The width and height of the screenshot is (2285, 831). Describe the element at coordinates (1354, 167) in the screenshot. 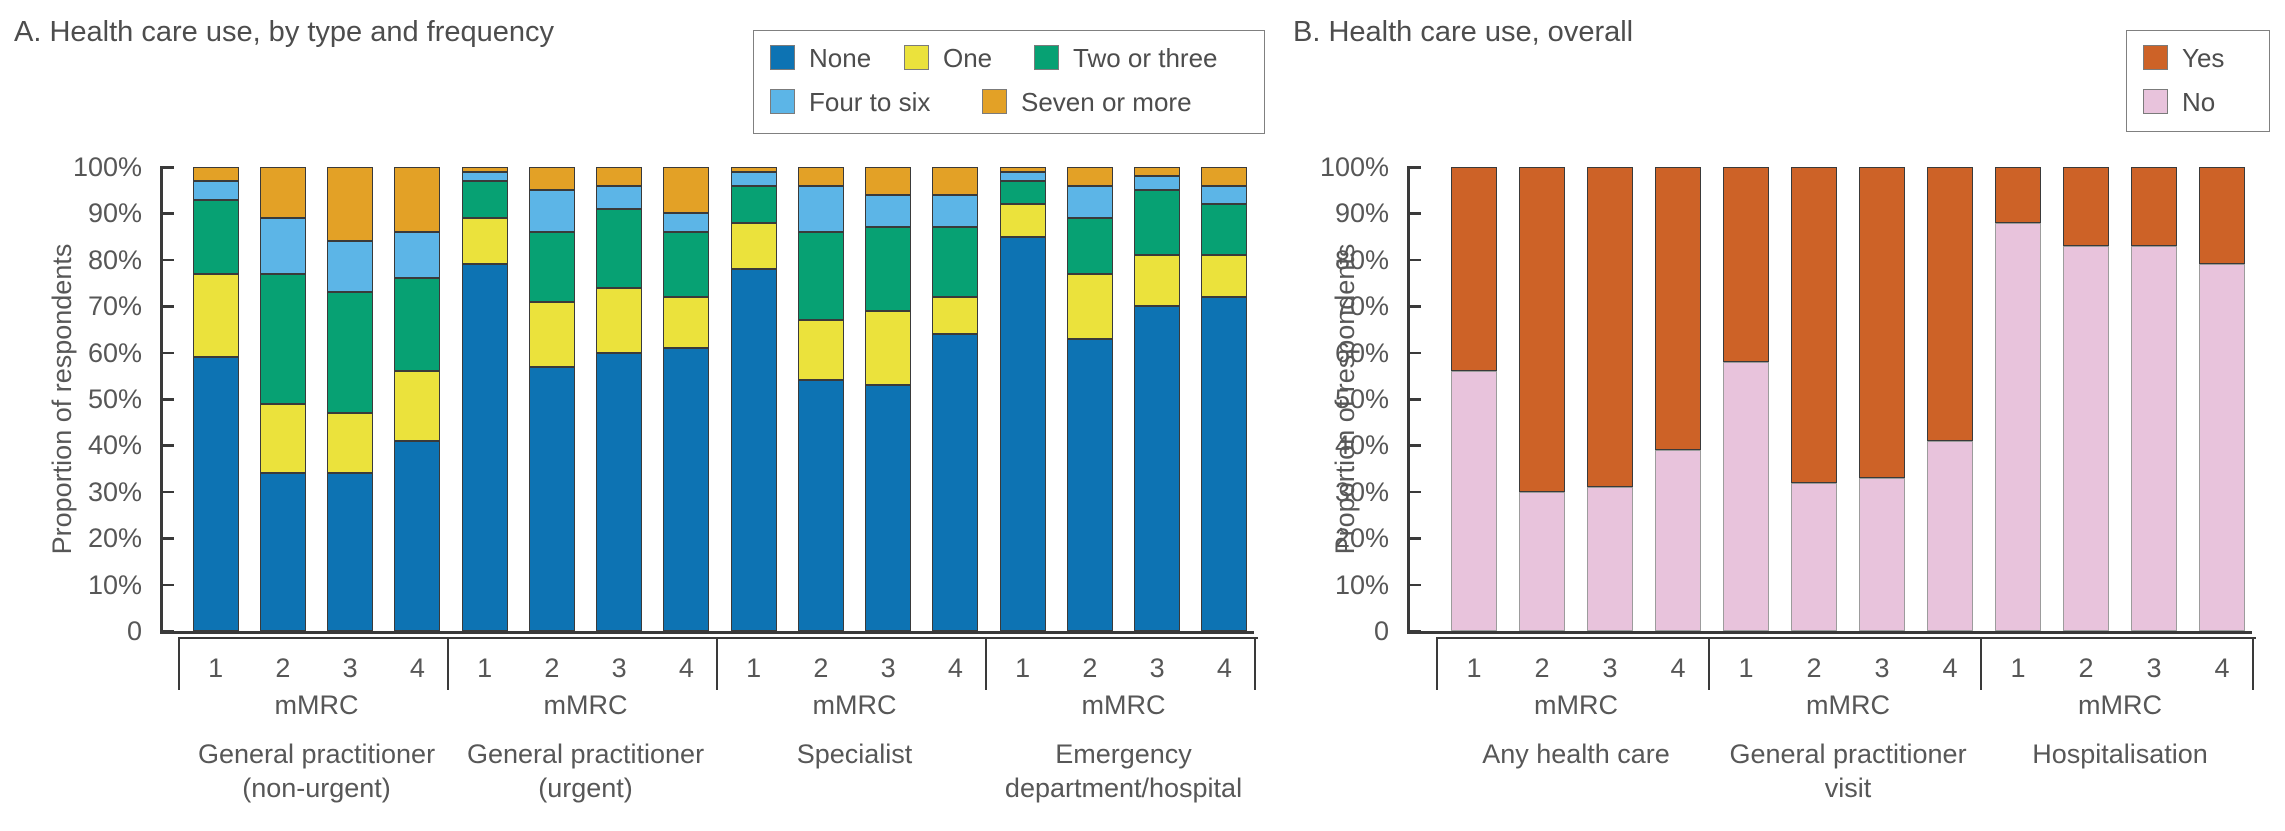

I see `y-tick-label: 100%` at that location.